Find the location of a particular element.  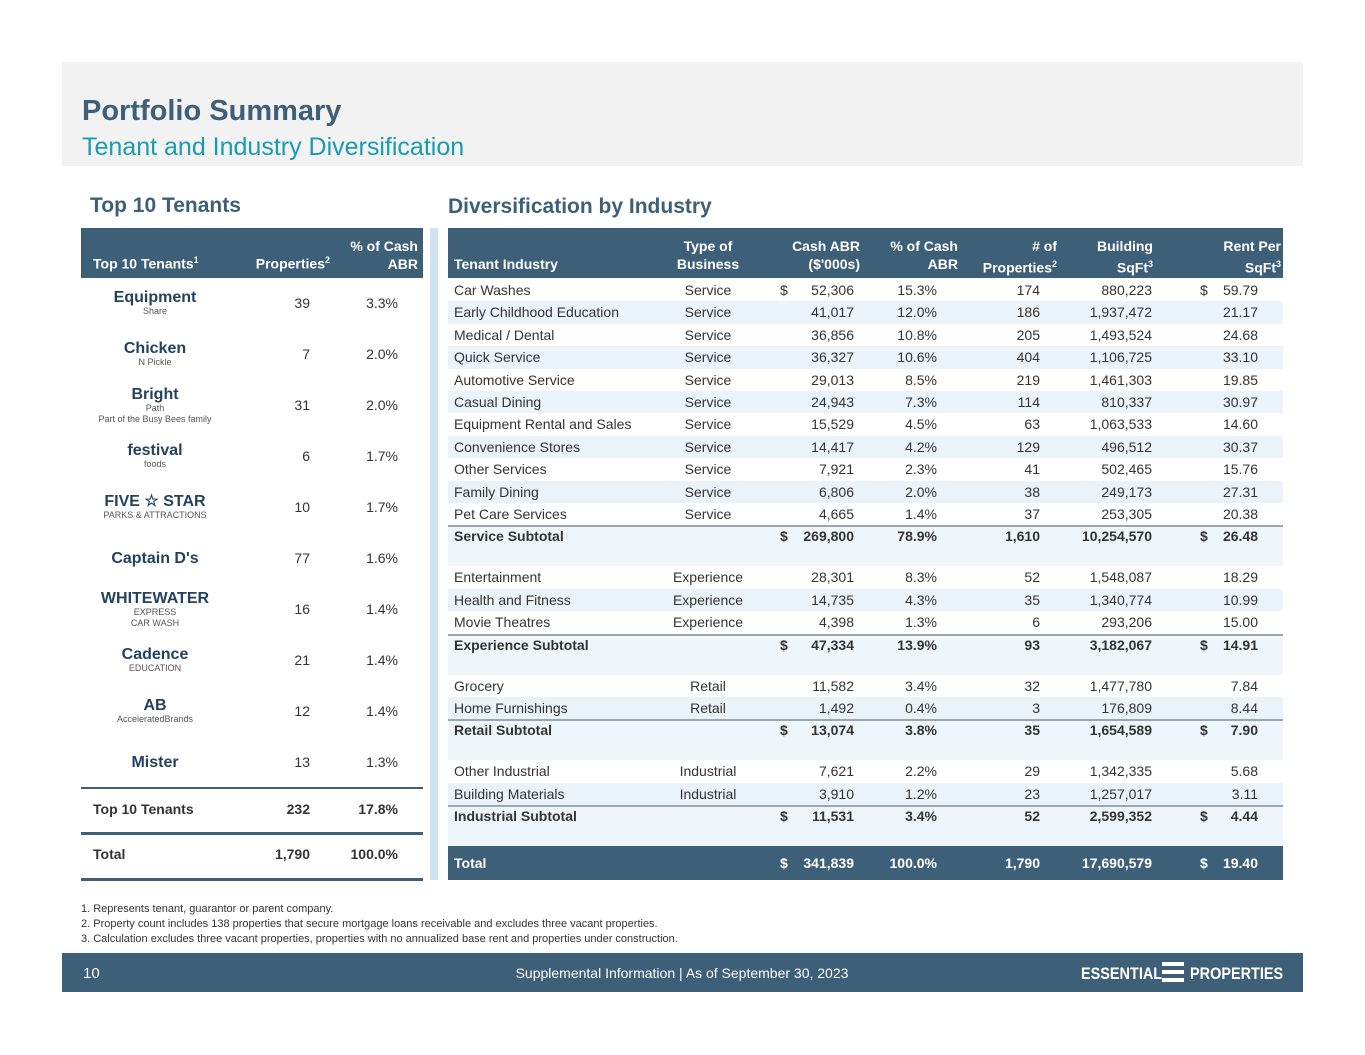

cell: 20.38 is located at coordinates (1240, 514).